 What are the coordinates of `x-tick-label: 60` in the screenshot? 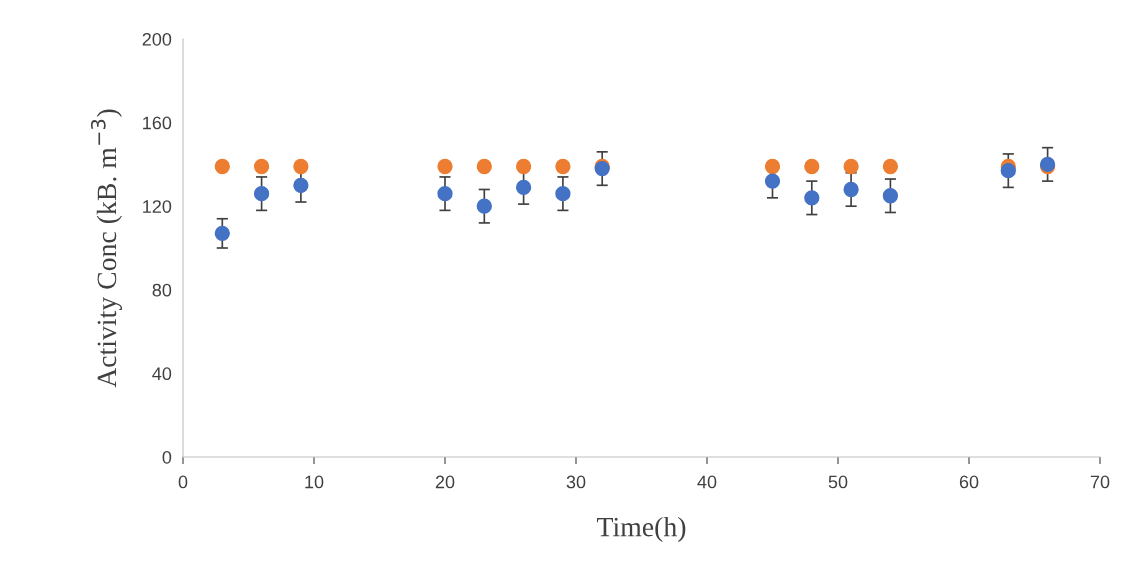 It's located at (969, 482).